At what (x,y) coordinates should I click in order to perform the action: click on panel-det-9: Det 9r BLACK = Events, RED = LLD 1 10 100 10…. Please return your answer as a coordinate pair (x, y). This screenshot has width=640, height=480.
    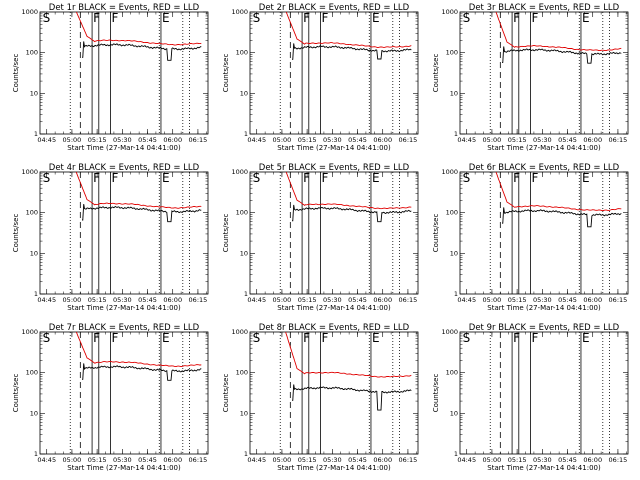
    Looking at the image, I should click on (530, 397).